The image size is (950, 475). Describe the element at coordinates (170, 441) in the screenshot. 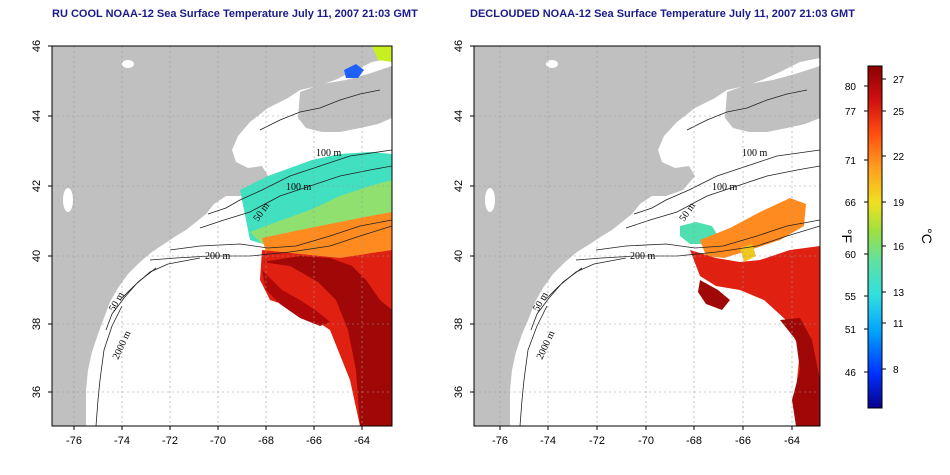

I see `left-lon-tick: -72` at that location.